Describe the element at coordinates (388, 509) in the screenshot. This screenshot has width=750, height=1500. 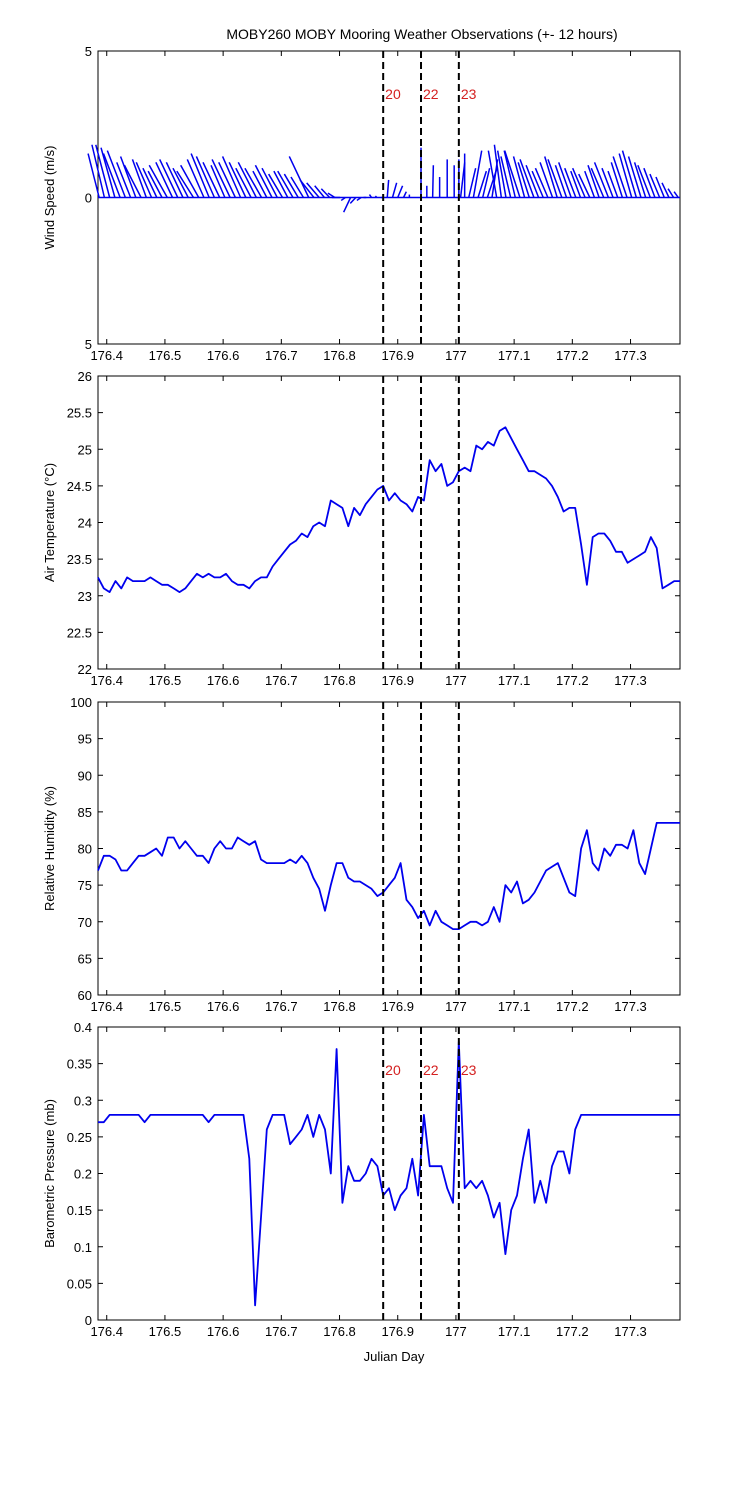
I see `series-line-temp` at that location.